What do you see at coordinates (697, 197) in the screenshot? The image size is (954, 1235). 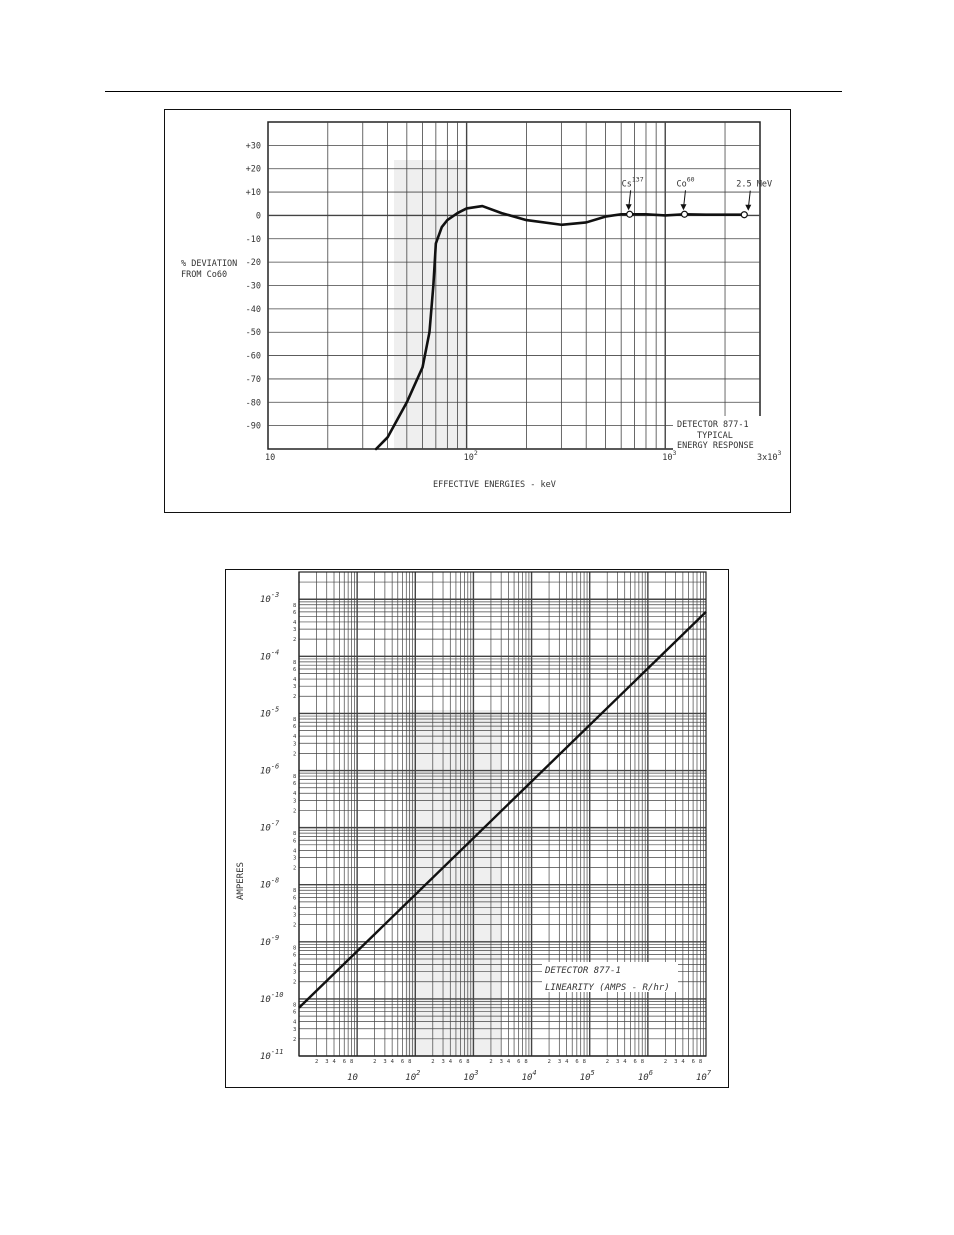 I see `energy-response-markers: Cs137 Co60 2.5 MeV` at bounding box center [697, 197].